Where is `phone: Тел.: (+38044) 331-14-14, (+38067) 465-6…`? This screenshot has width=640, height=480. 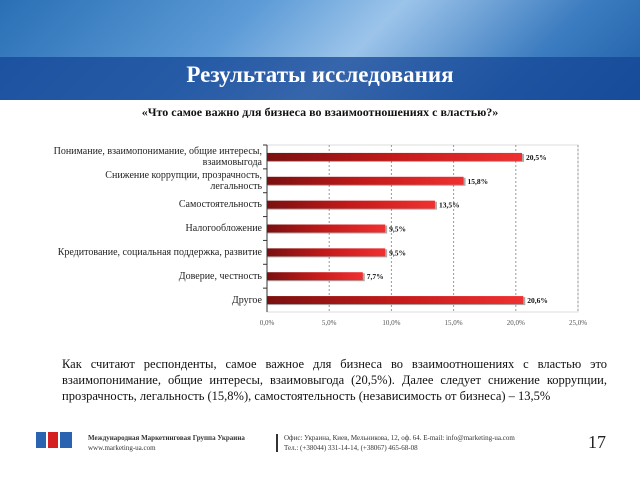
phone: Тел.: (+38044) 331-14-14, (+38067) 465-6… is located at coordinates (351, 448).